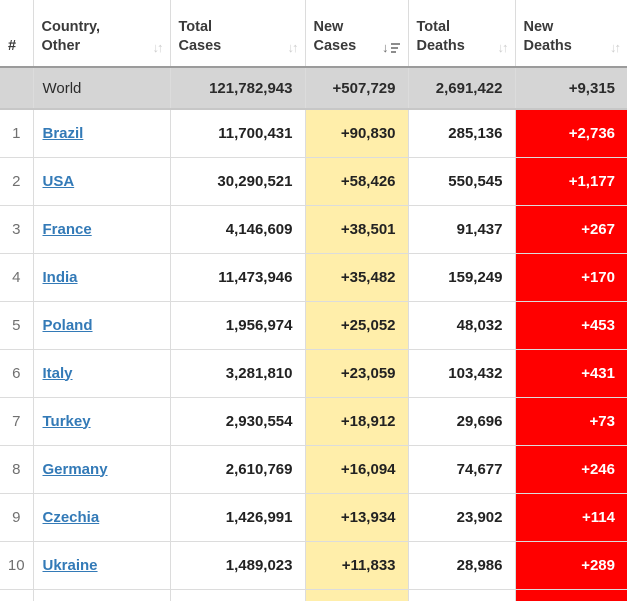  I want to click on new-cases-cell: +35,482, so click(357, 277).